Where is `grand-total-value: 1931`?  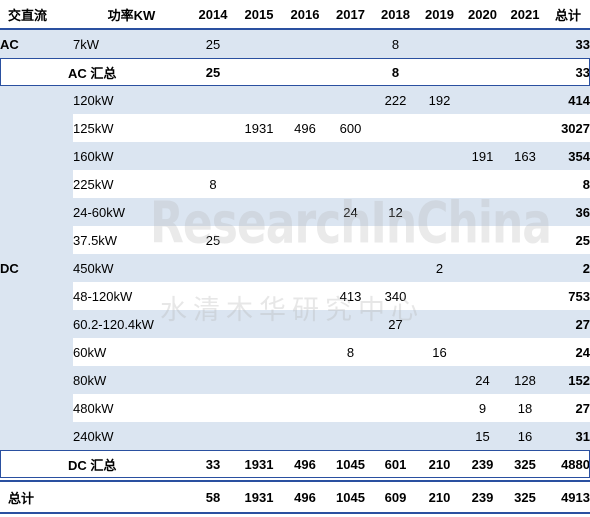 grand-total-value: 1931 is located at coordinates (259, 497).